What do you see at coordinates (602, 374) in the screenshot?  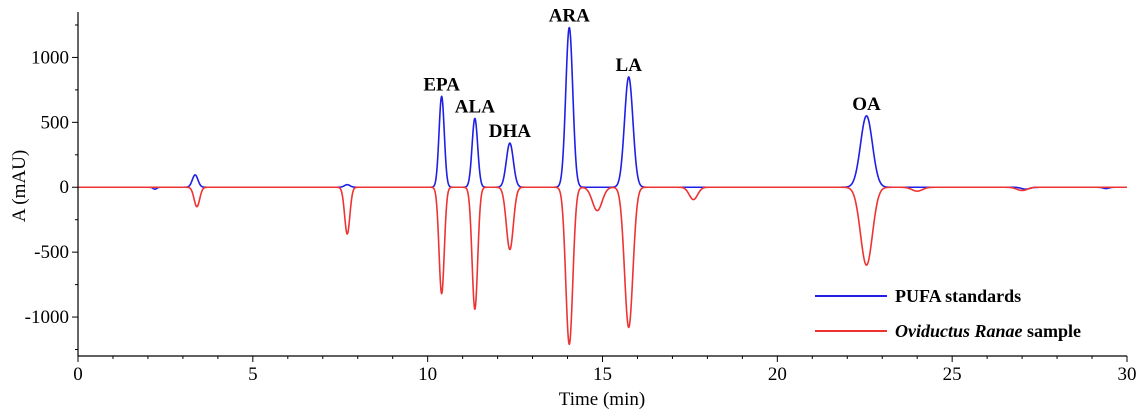 I see `x-tick-label: 15` at bounding box center [602, 374].